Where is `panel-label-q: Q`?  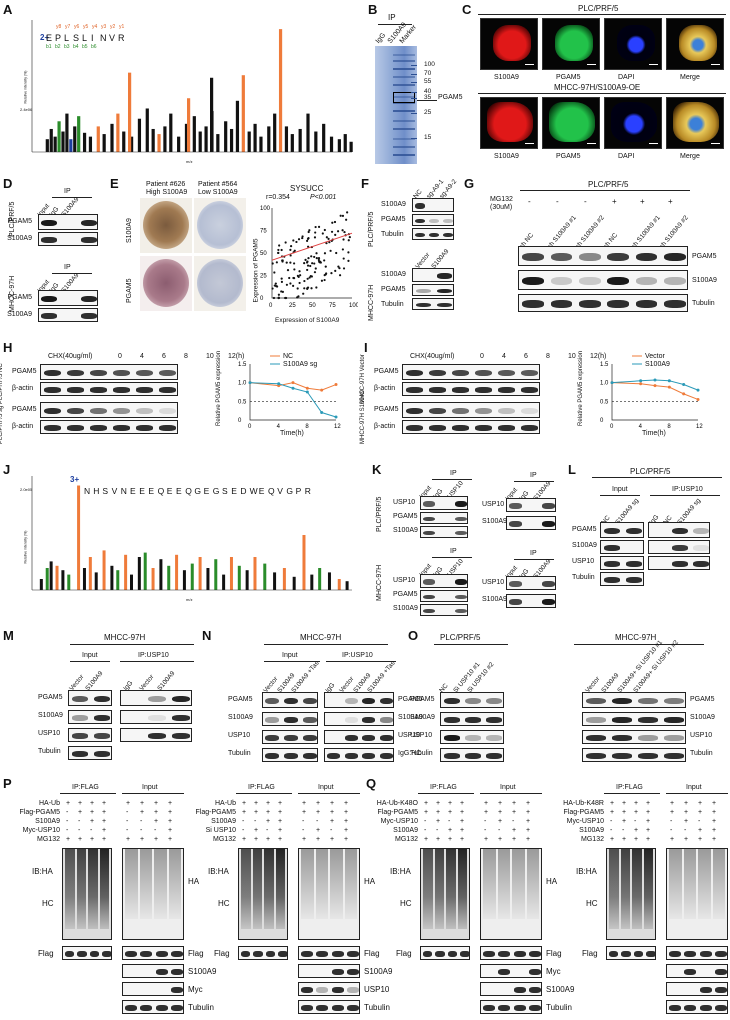
panel-label-q: Q is located at coordinates (371, 783).